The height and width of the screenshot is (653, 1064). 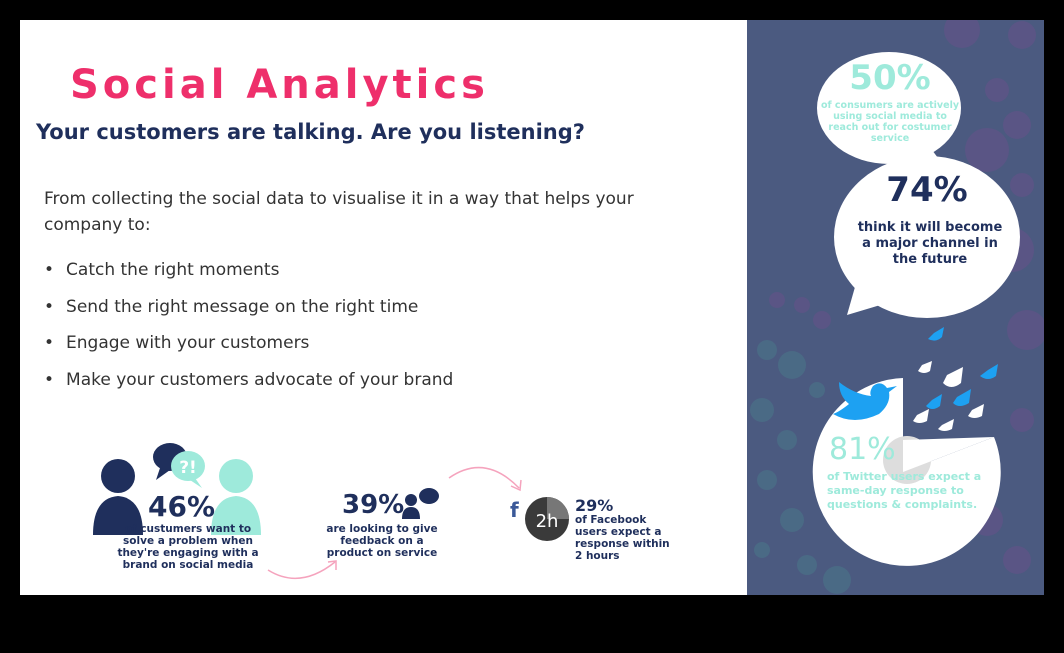 What do you see at coordinates (188, 468) in the screenshot?
I see `bubble-text: ?!` at bounding box center [188, 468].